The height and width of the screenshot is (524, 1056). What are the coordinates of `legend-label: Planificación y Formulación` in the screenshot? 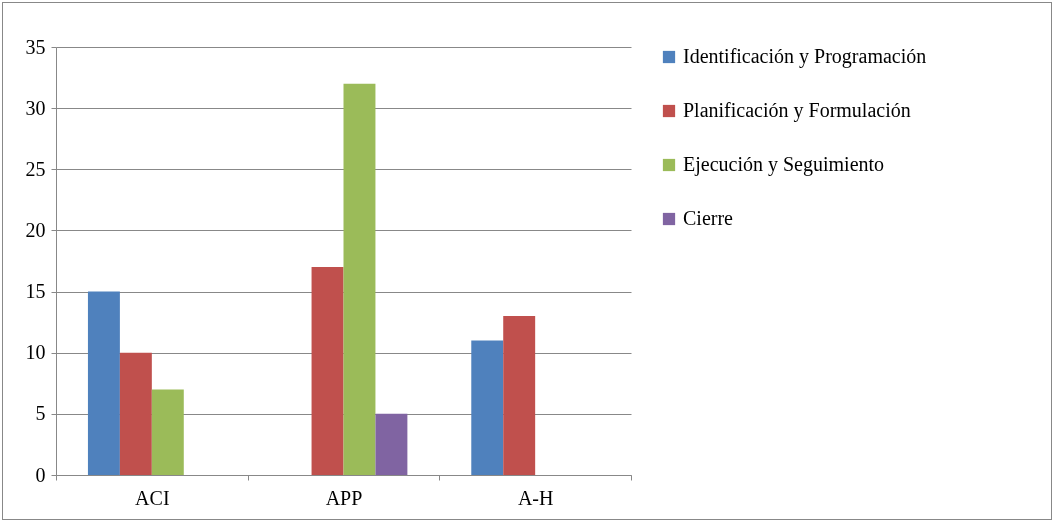 It's located at (797, 110).